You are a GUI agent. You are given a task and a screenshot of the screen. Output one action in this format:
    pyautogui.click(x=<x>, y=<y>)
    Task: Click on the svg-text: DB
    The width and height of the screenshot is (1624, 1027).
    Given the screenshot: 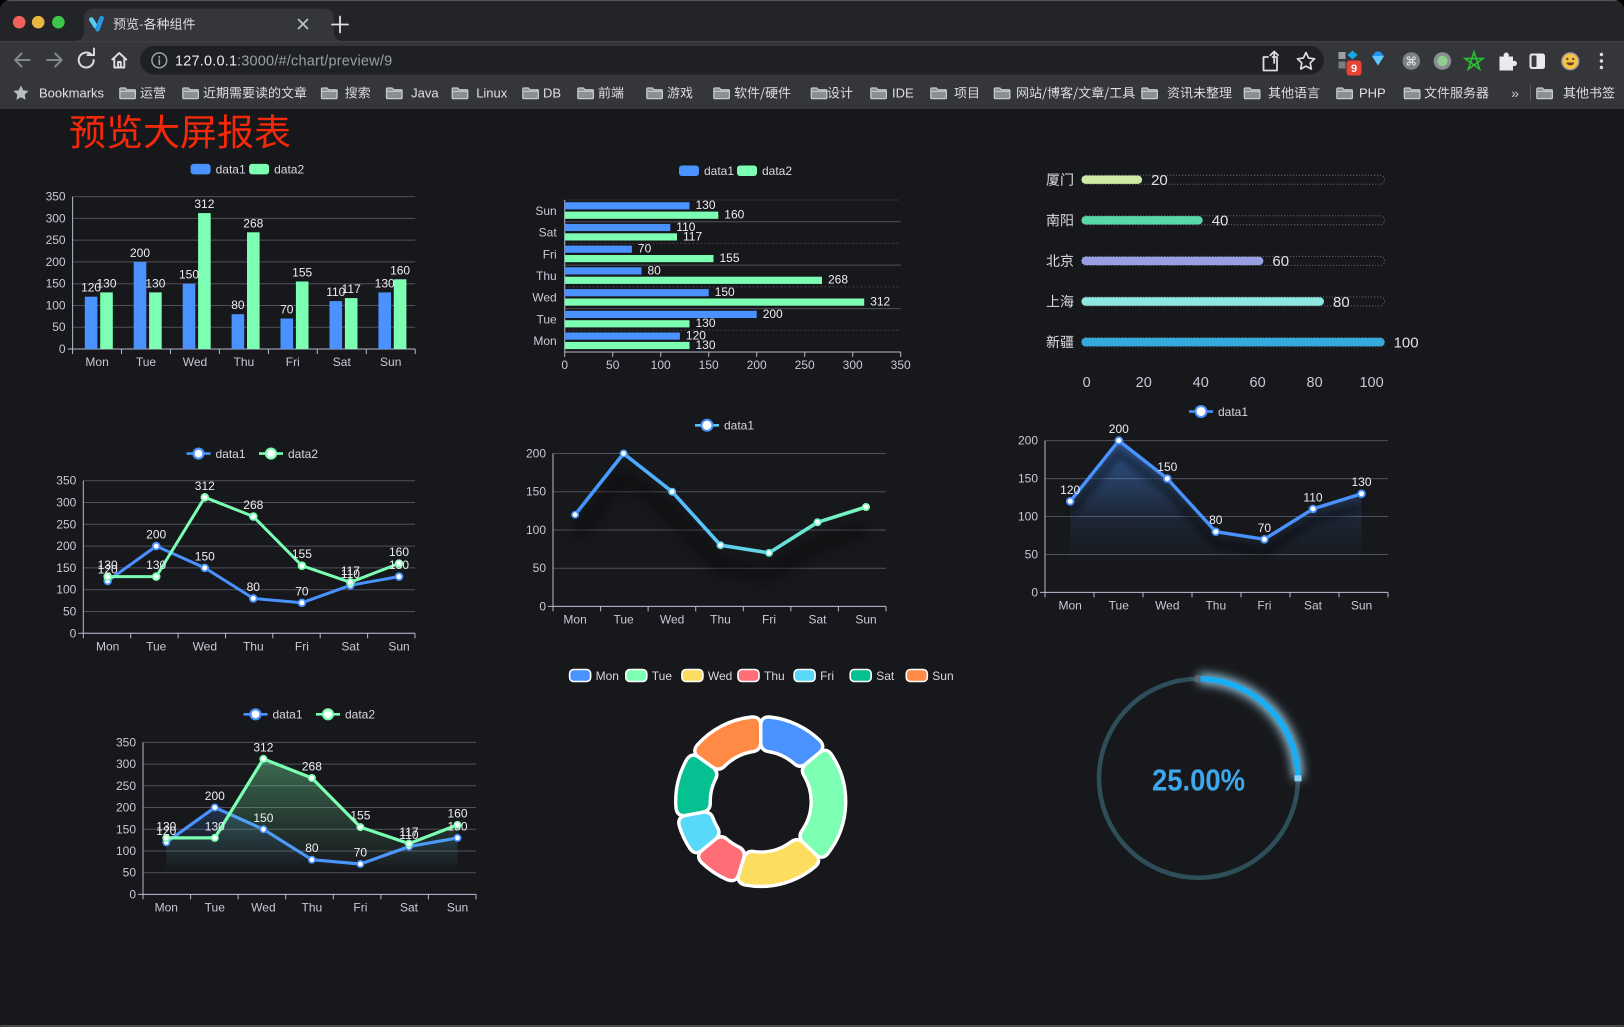 What is the action you would take?
    pyautogui.click(x=552, y=93)
    